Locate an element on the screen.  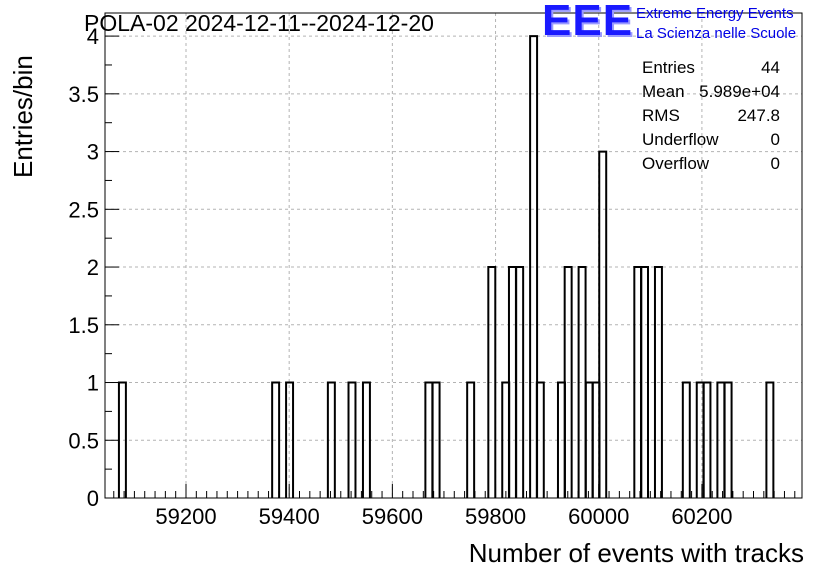
logo-caption-line1: Extreme Energy Events is located at coordinates (715, 13).